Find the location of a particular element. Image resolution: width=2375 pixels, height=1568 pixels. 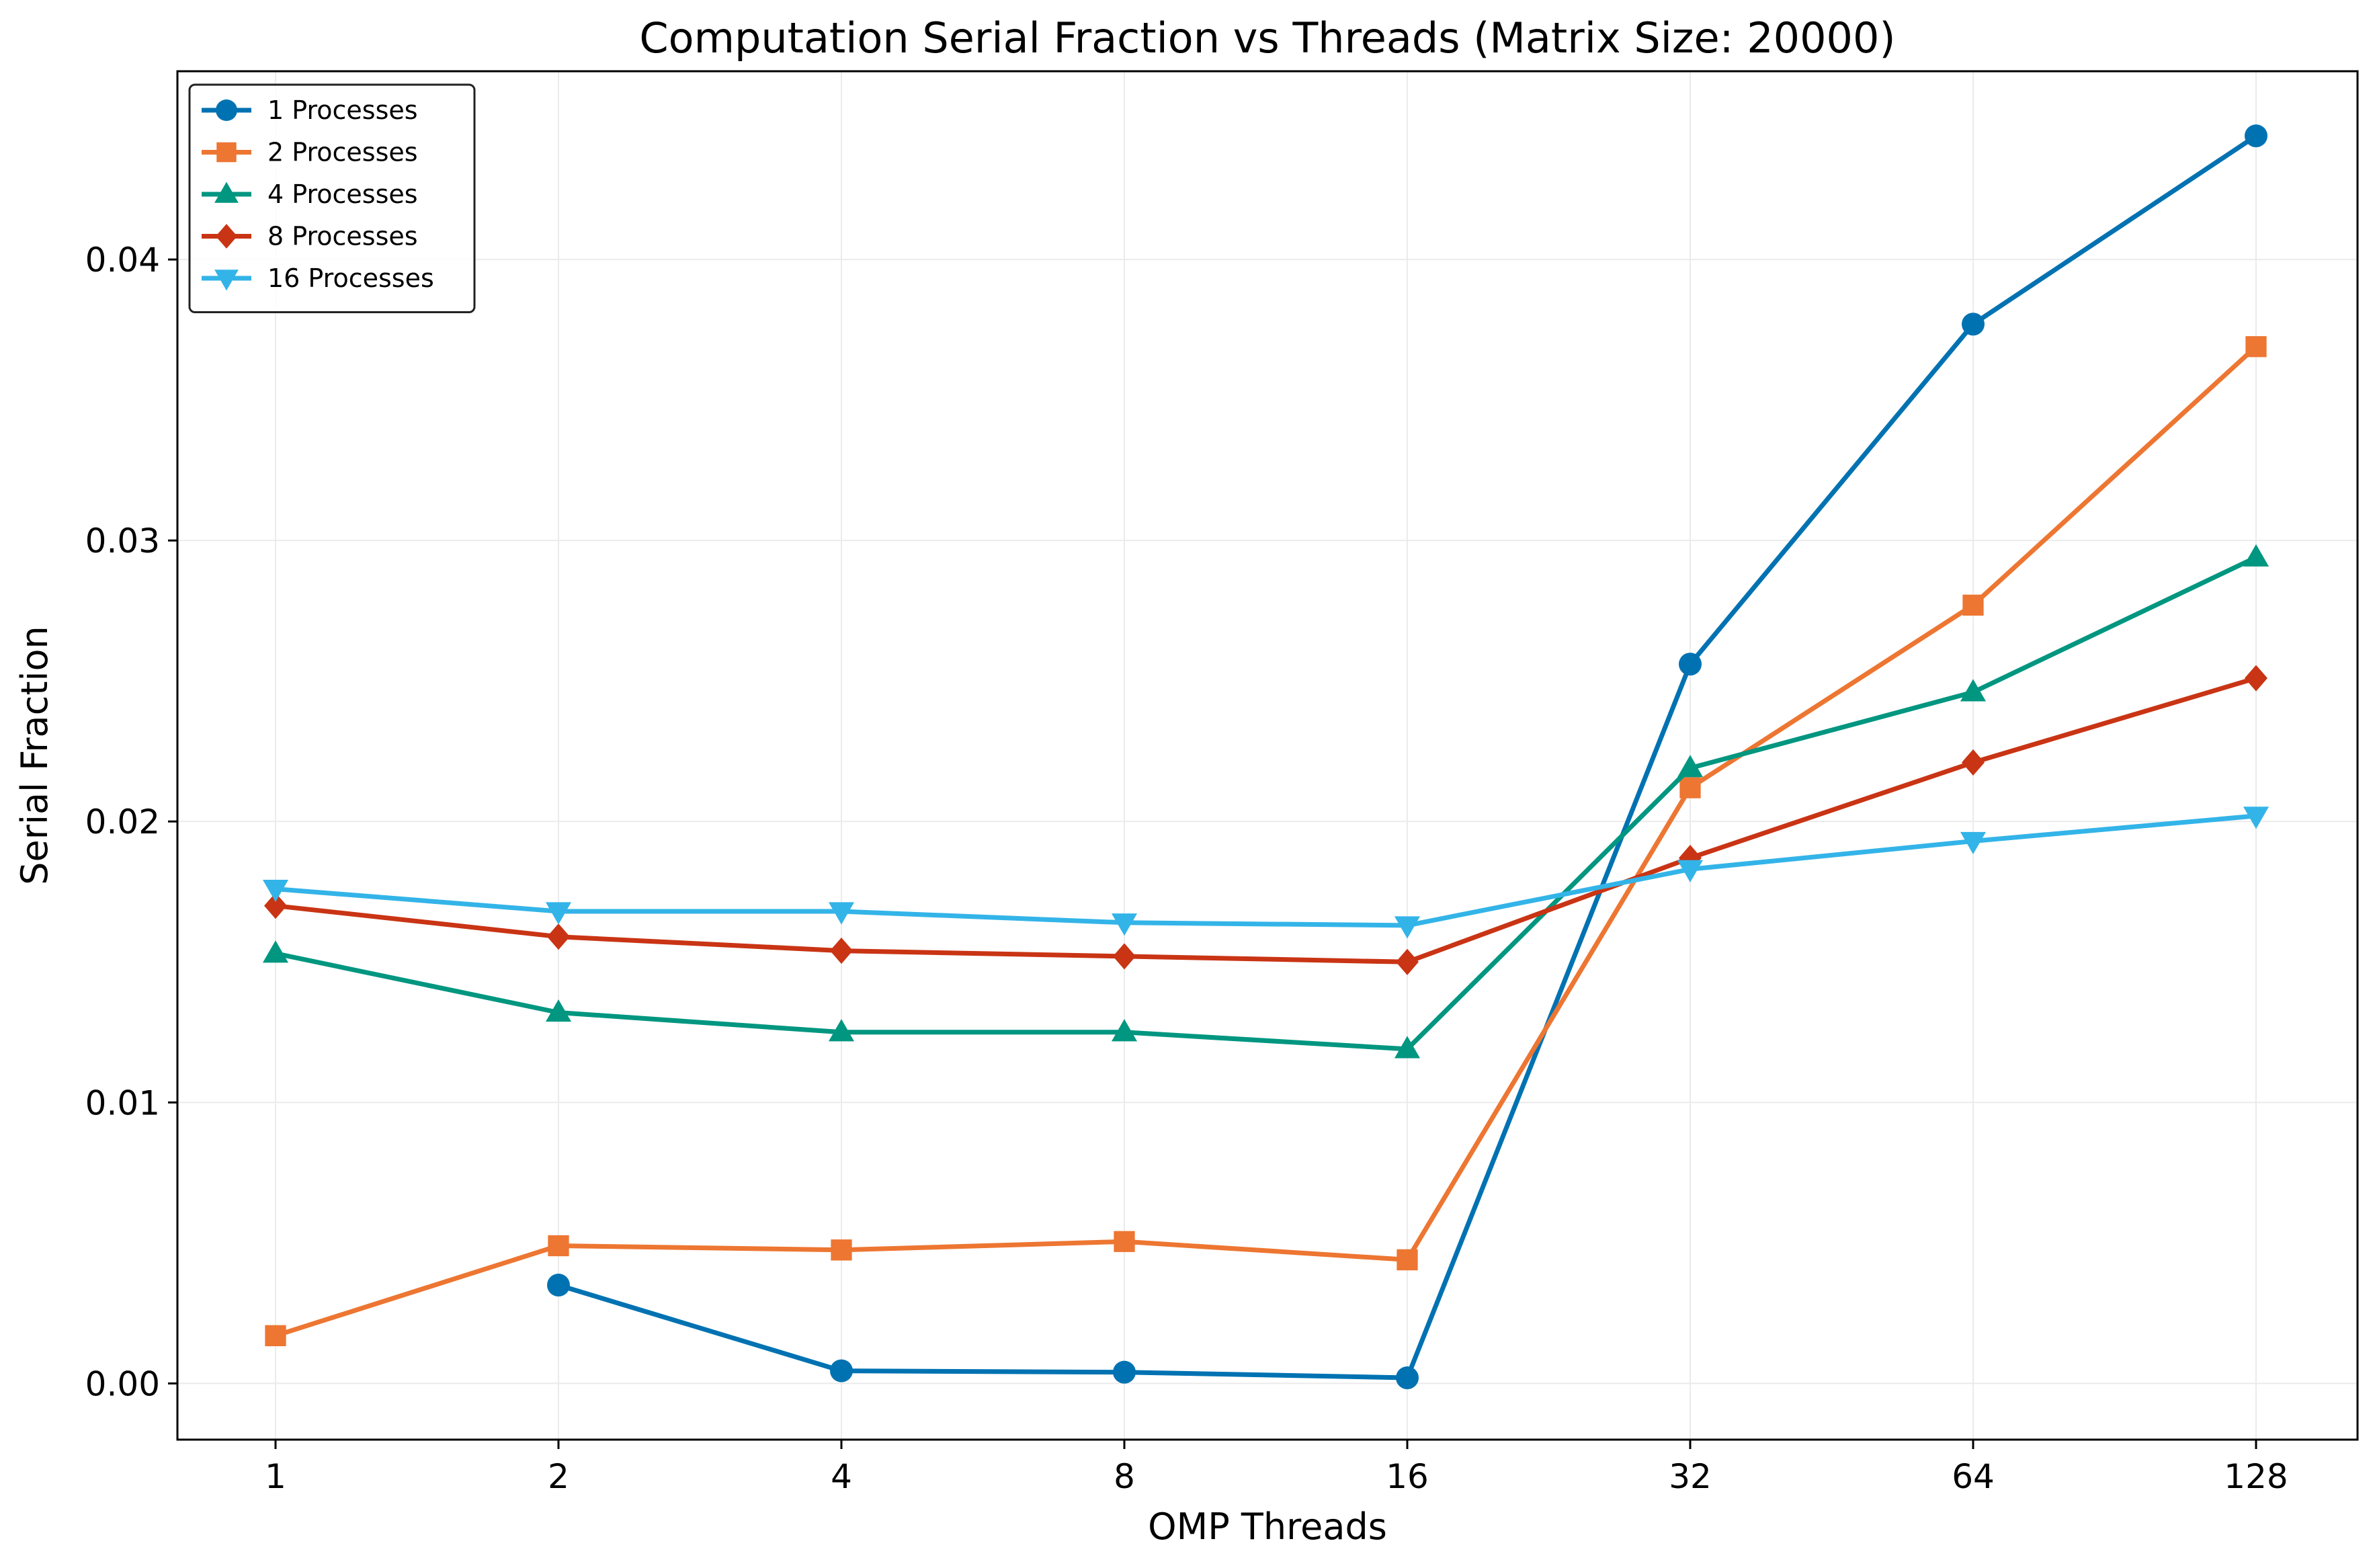

legend-item: 16 Processes is located at coordinates (318, 278).